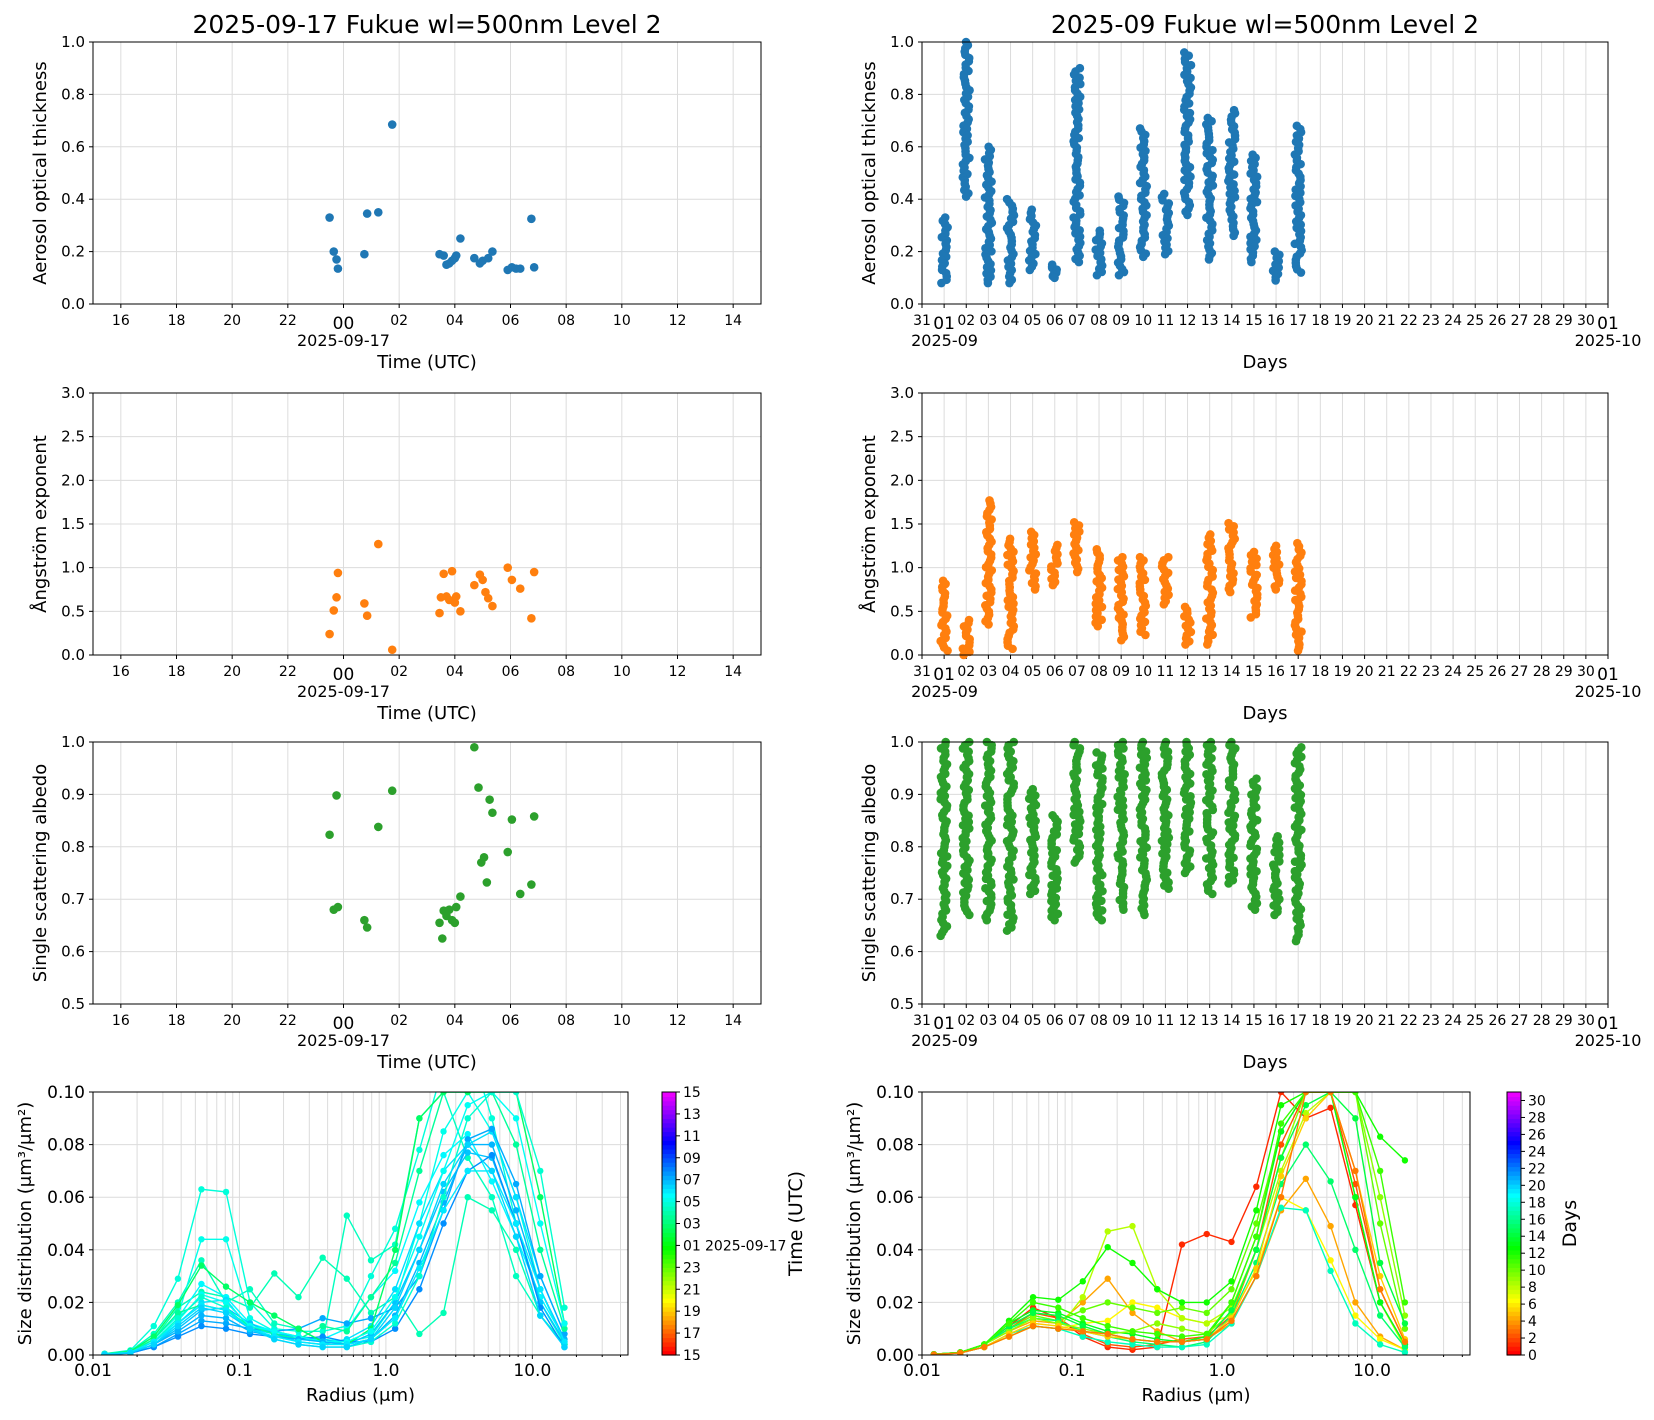  I want to click on x-tick-label: 30, so click(1586, 321).